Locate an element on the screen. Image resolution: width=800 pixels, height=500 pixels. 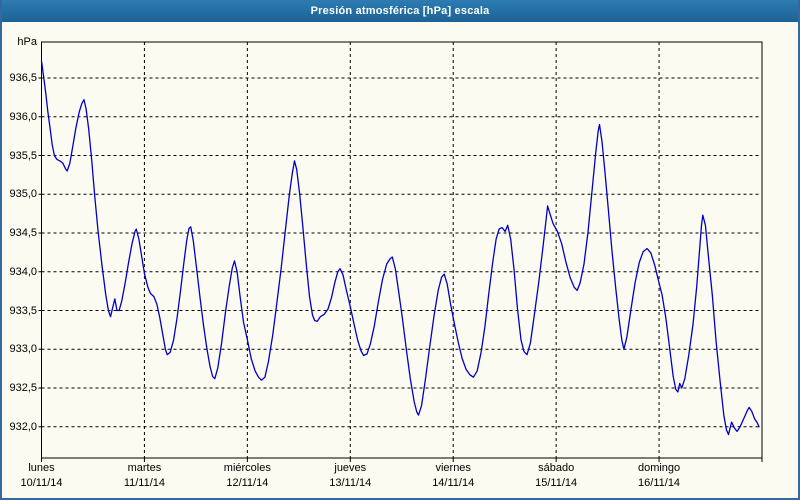
x-tick-day: sábado is located at coordinates (556, 468).